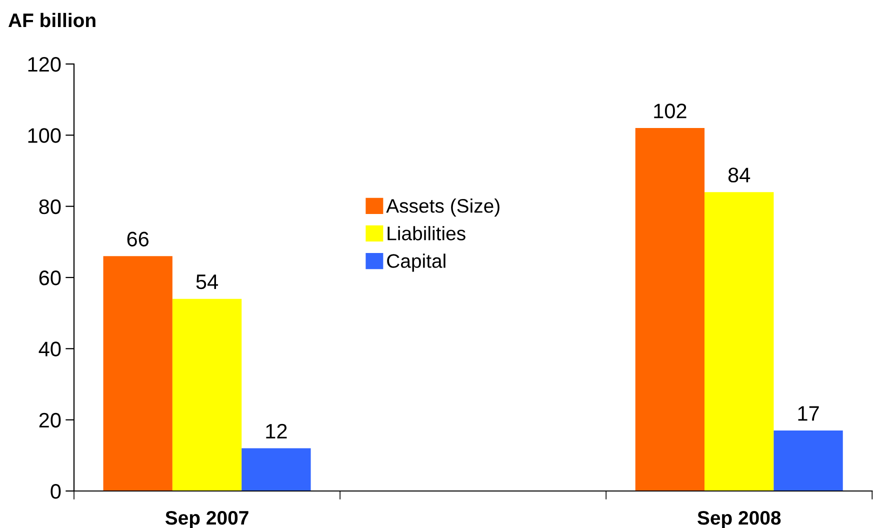  I want to click on y-axis-title: AF billion, so click(52, 20).